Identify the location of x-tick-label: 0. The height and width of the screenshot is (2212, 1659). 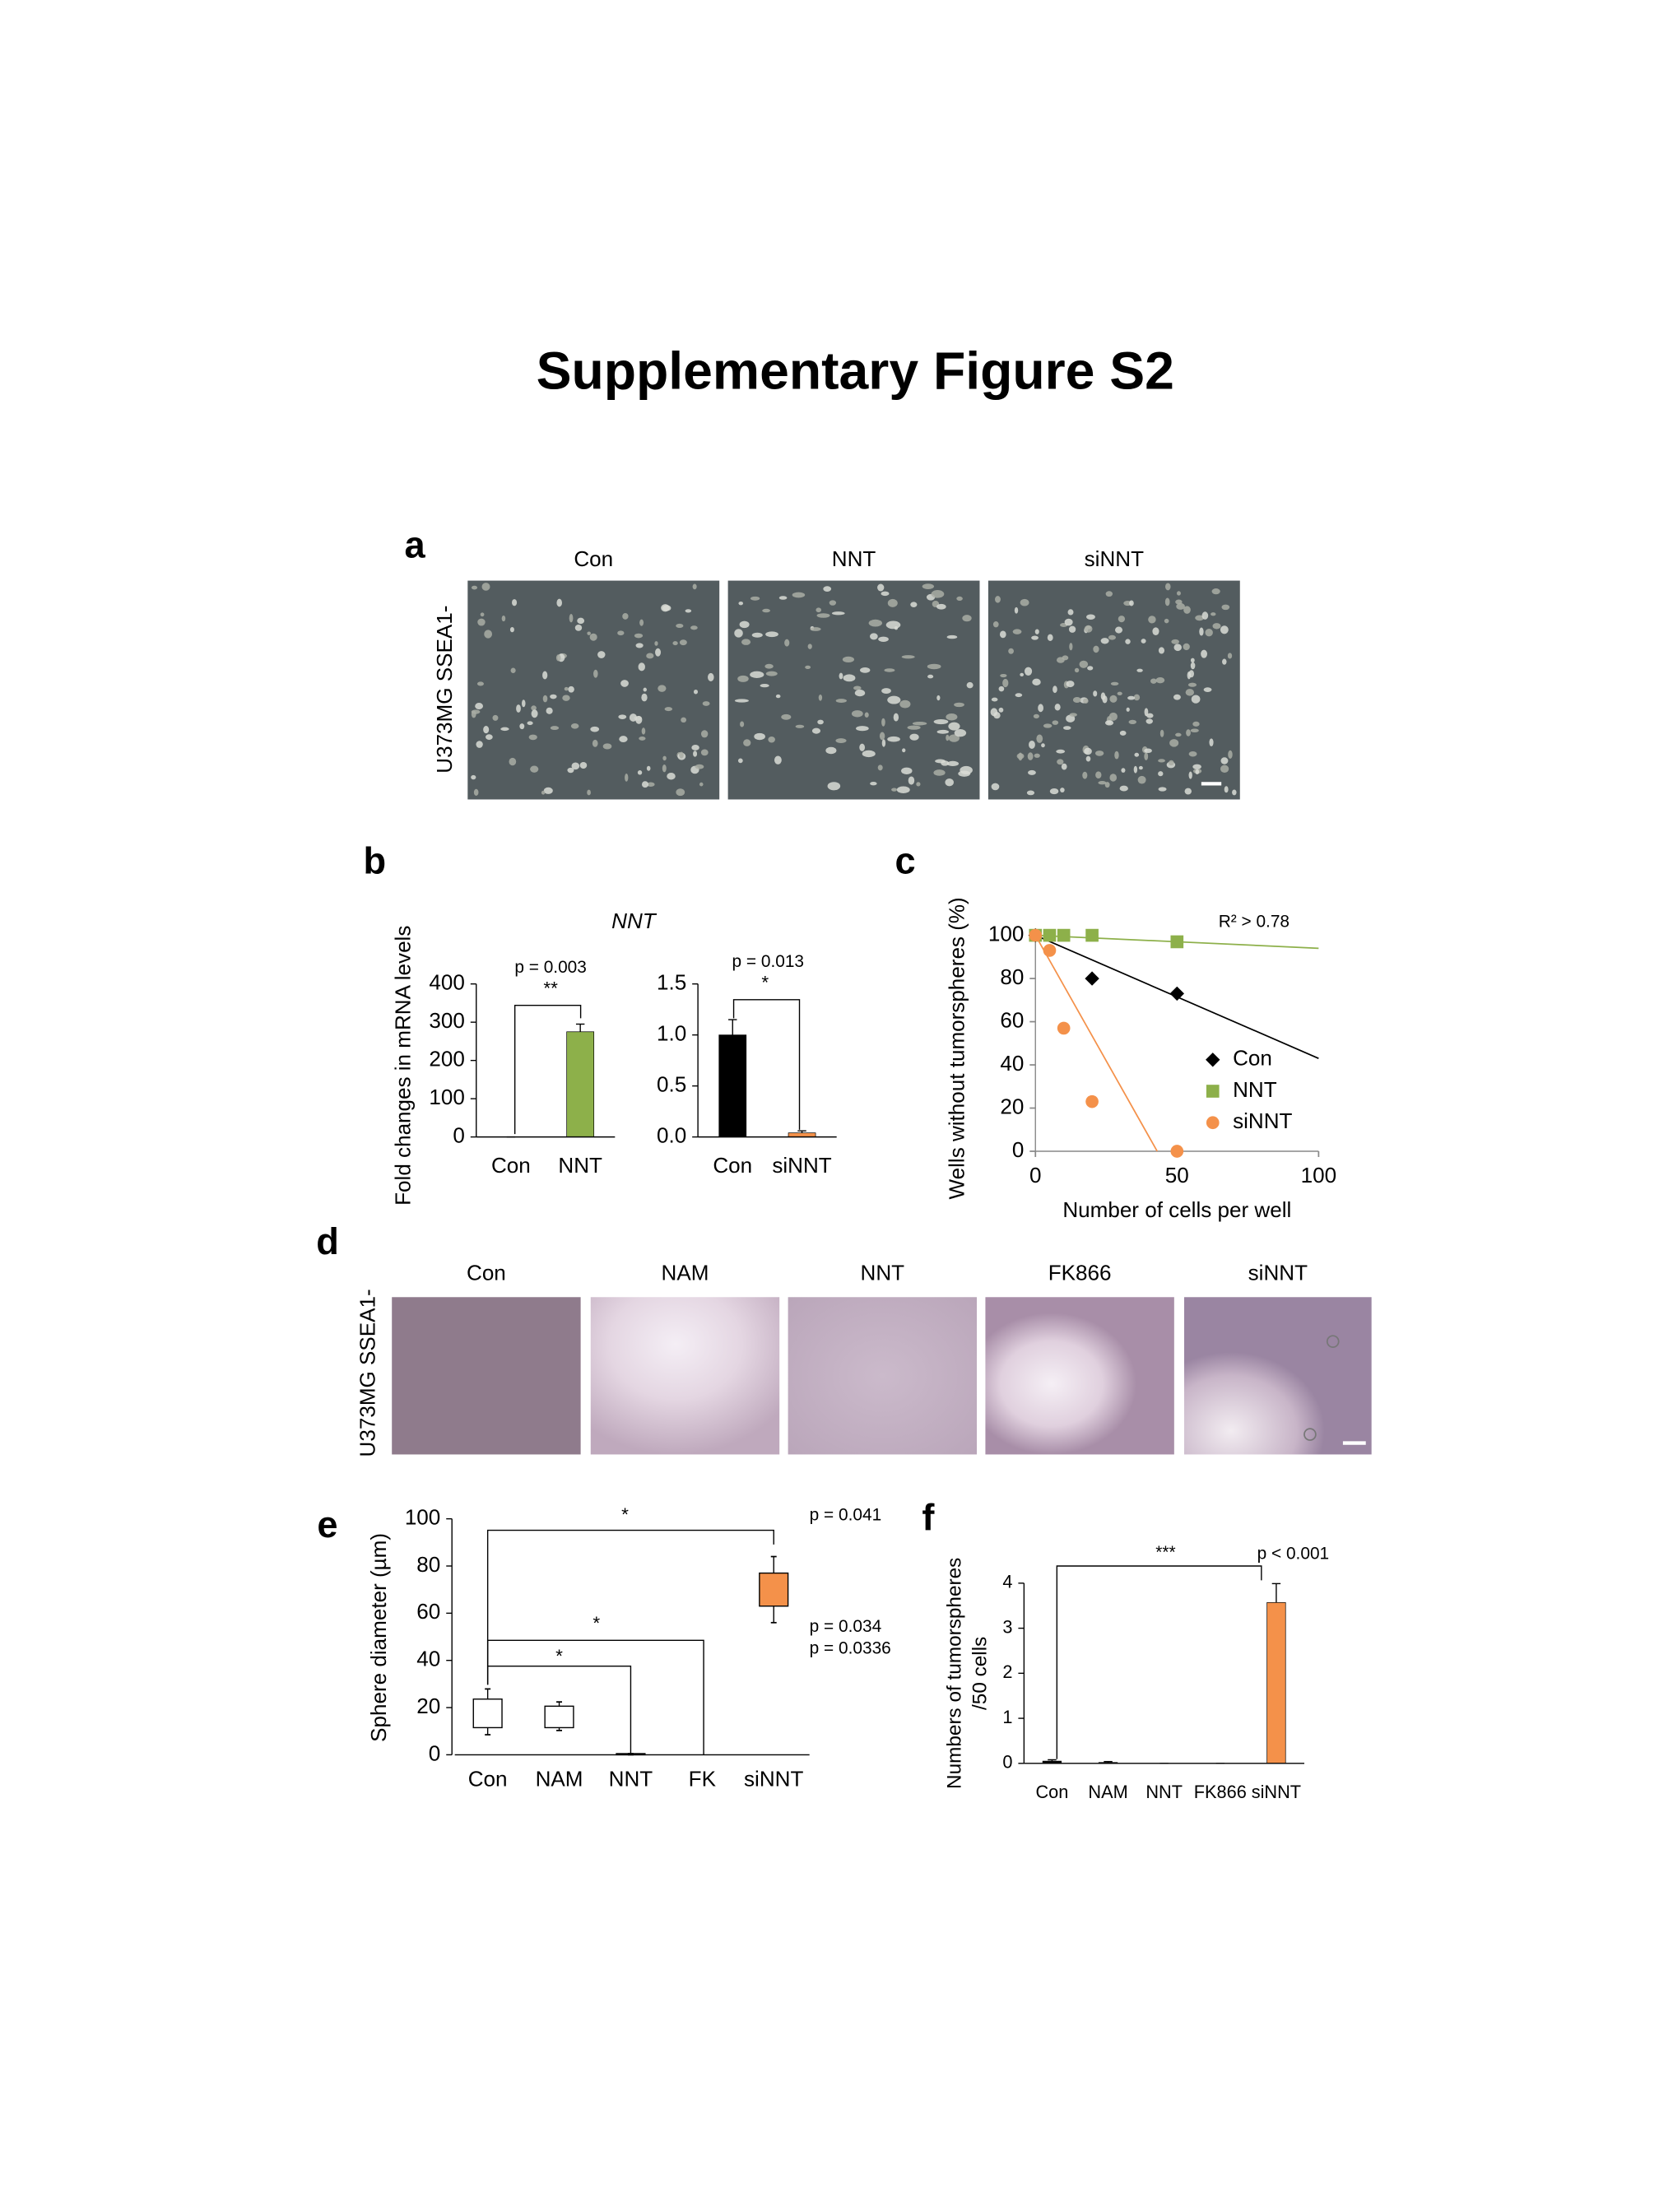
(1035, 1175).